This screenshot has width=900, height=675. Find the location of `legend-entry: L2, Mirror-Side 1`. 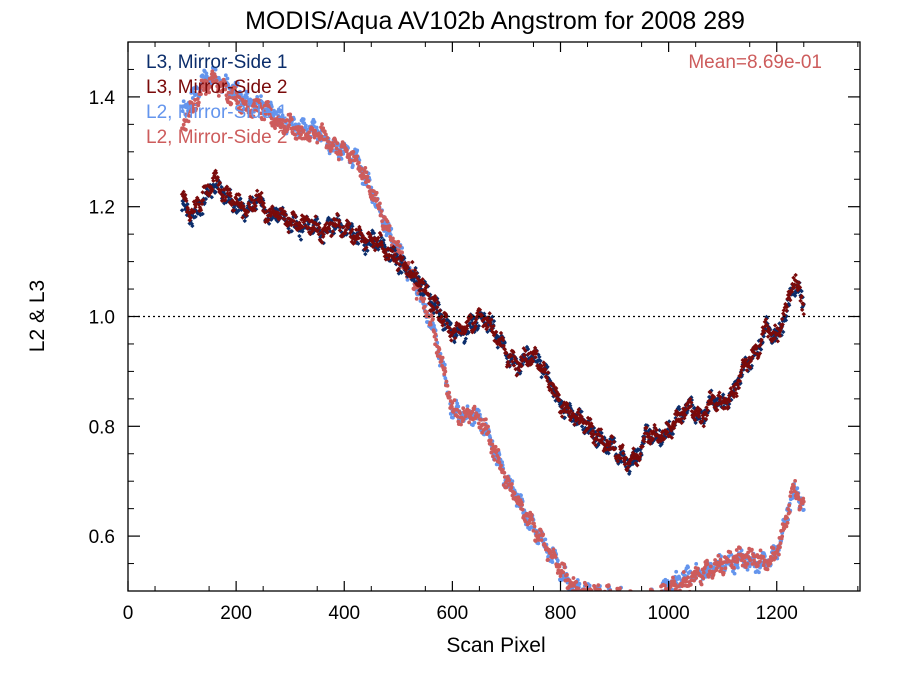

legend-entry: L2, Mirror-Side 1 is located at coordinates (217, 112).